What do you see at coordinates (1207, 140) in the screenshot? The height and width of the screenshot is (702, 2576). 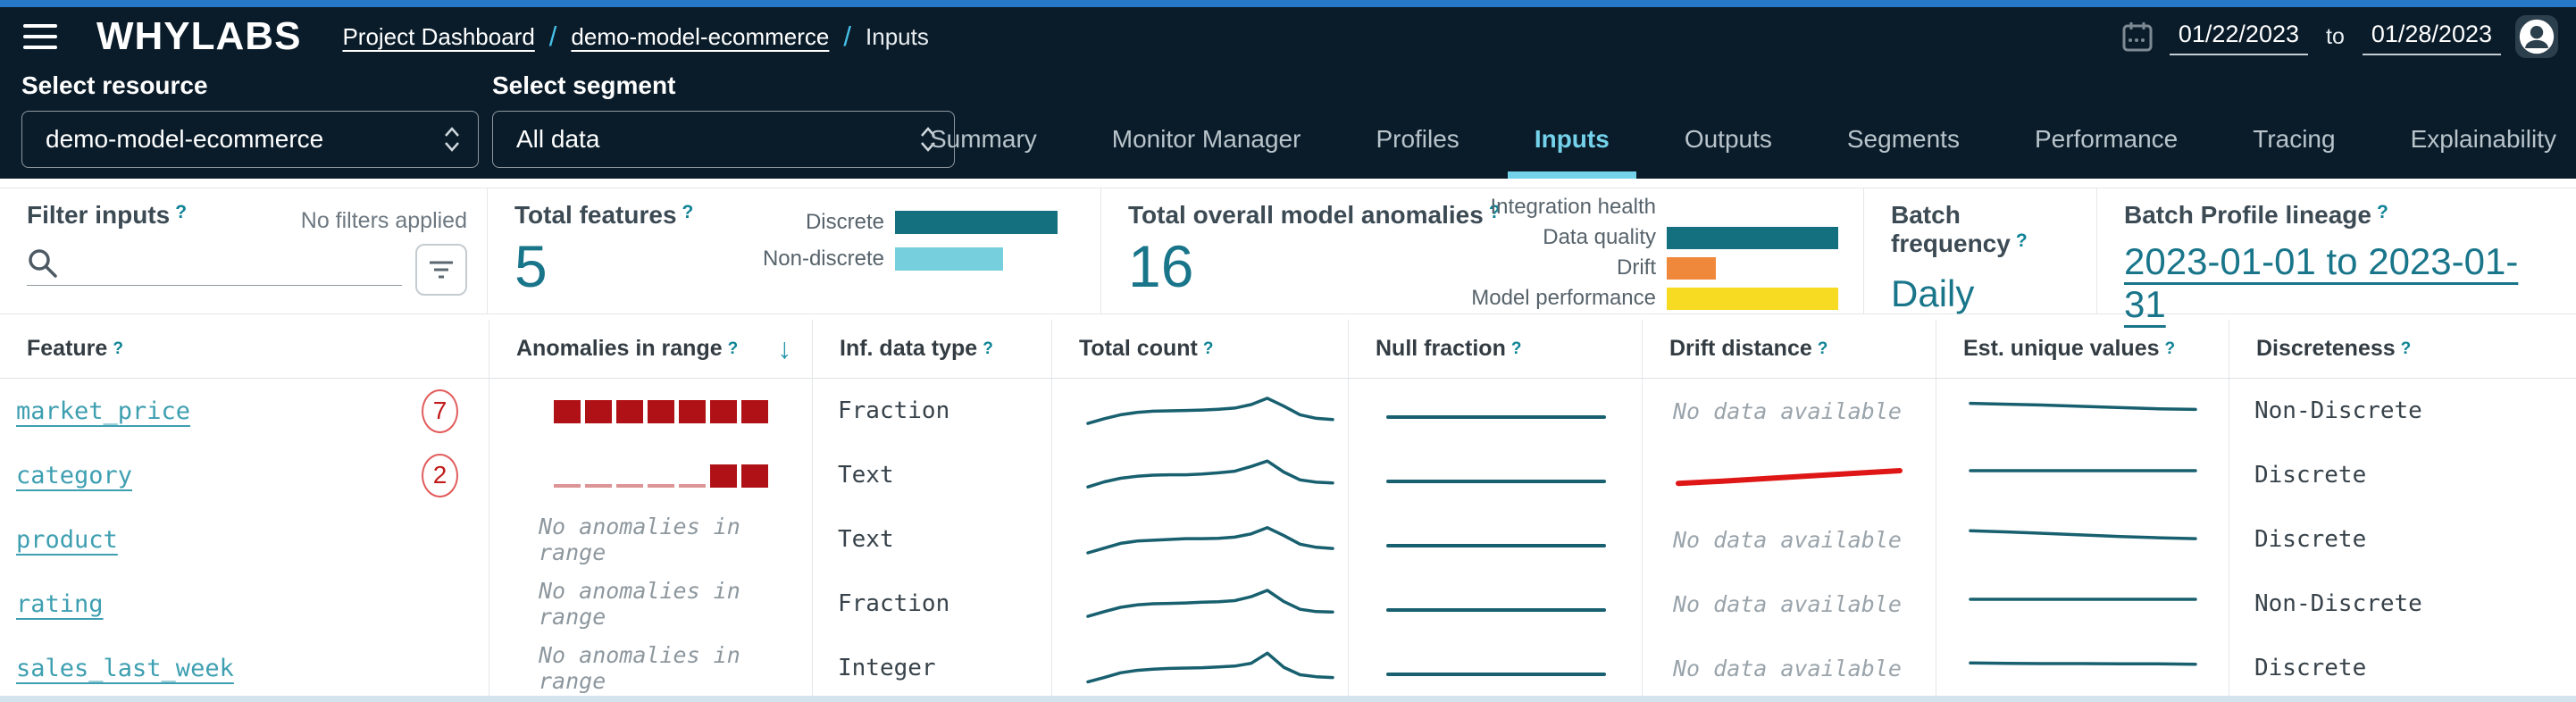 I see `tab-monitor-manager: Monitor Manager` at bounding box center [1207, 140].